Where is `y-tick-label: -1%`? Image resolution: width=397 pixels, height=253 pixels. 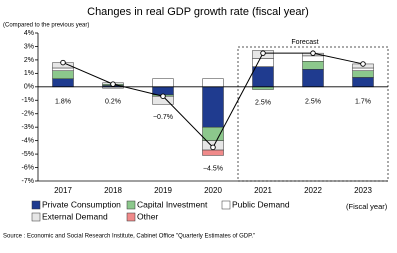
y-tick-label: -1% is located at coordinates (28, 100).